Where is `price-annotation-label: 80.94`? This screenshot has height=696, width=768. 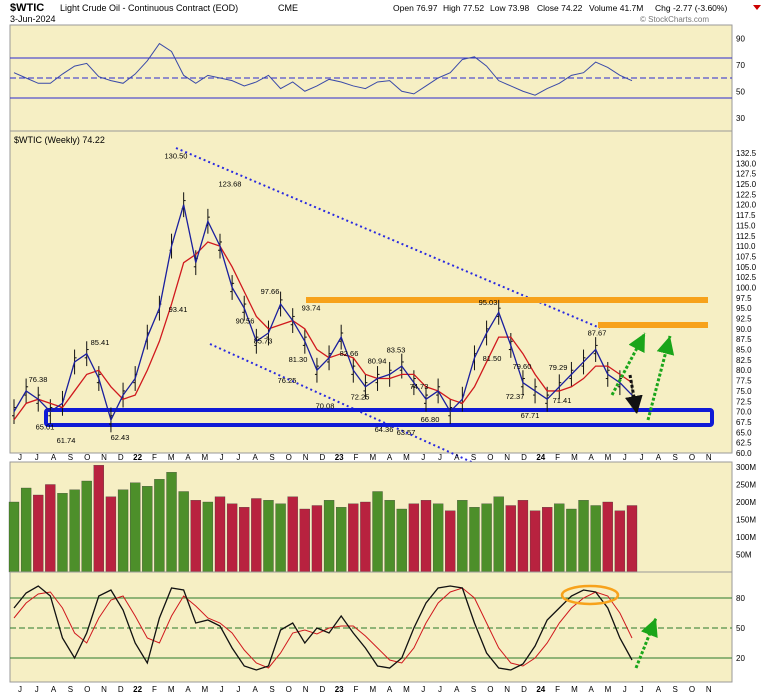 price-annotation-label: 80.94 is located at coordinates (377, 360).